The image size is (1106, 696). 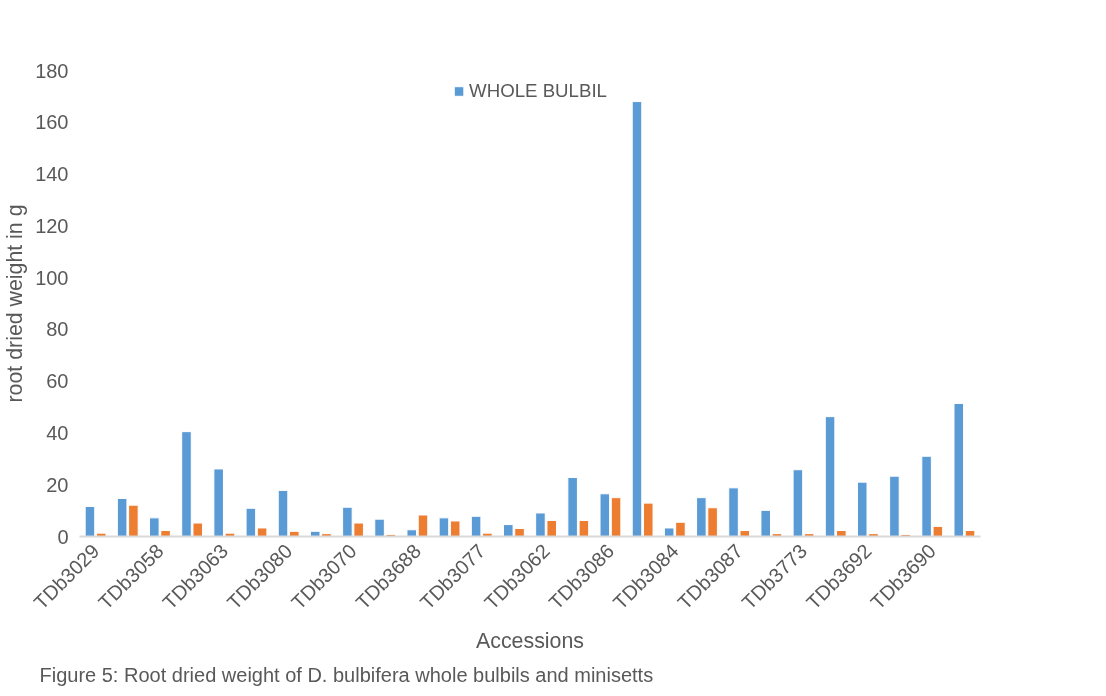 What do you see at coordinates (57, 432) in the screenshot?
I see `y-tick-label: 40` at bounding box center [57, 432].